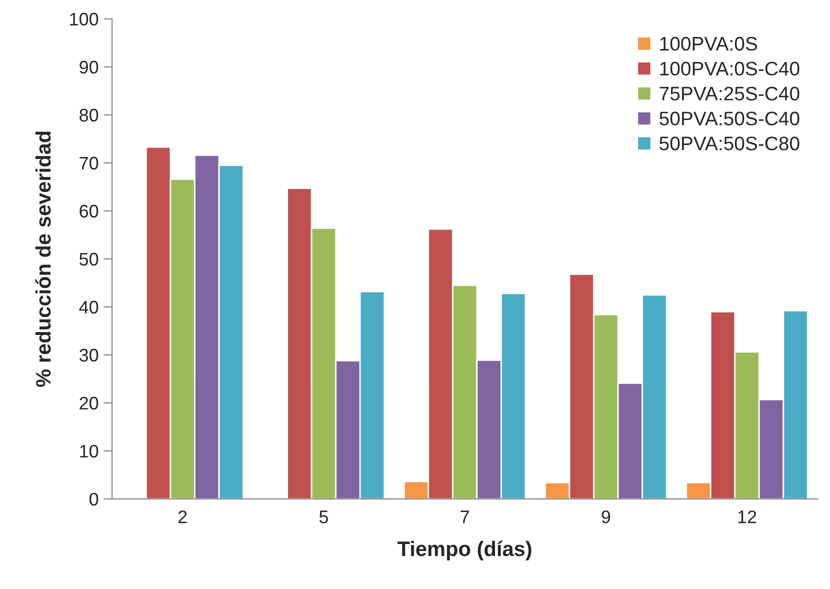  What do you see at coordinates (89, 211) in the screenshot?
I see `y-tick-label: 60` at bounding box center [89, 211].